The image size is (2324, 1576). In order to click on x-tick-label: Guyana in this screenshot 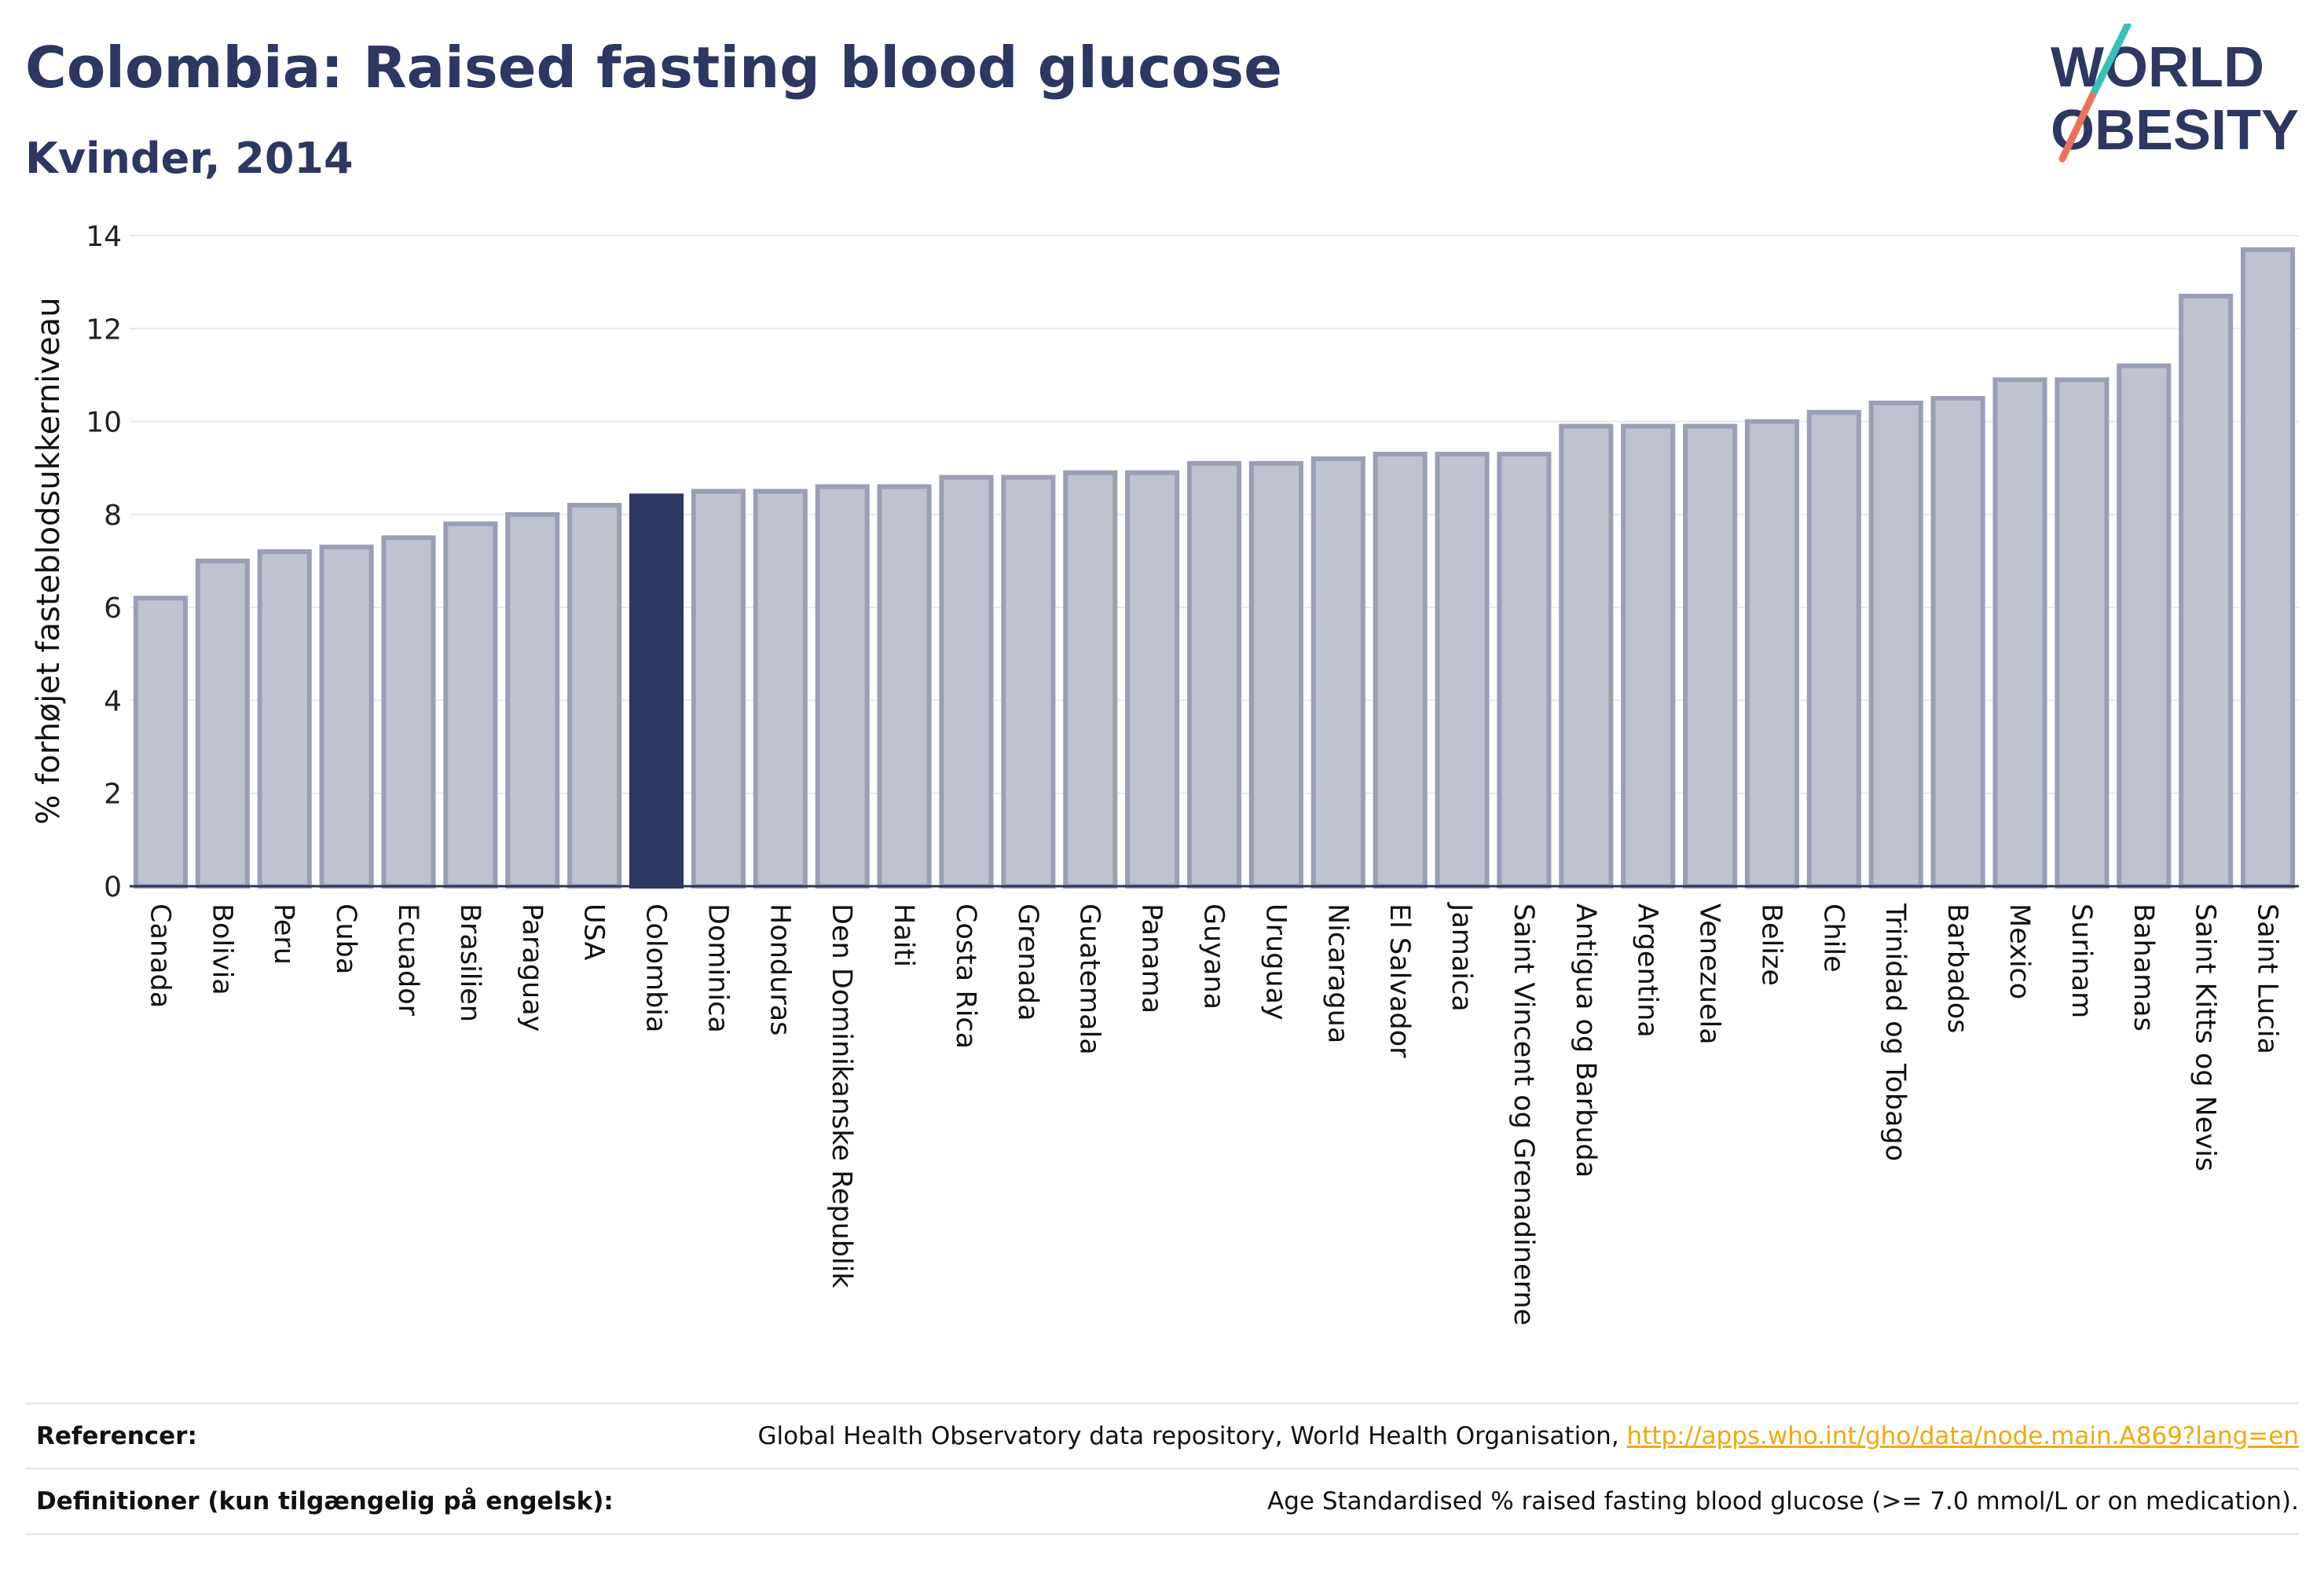, I will do `click(1214, 956)`.